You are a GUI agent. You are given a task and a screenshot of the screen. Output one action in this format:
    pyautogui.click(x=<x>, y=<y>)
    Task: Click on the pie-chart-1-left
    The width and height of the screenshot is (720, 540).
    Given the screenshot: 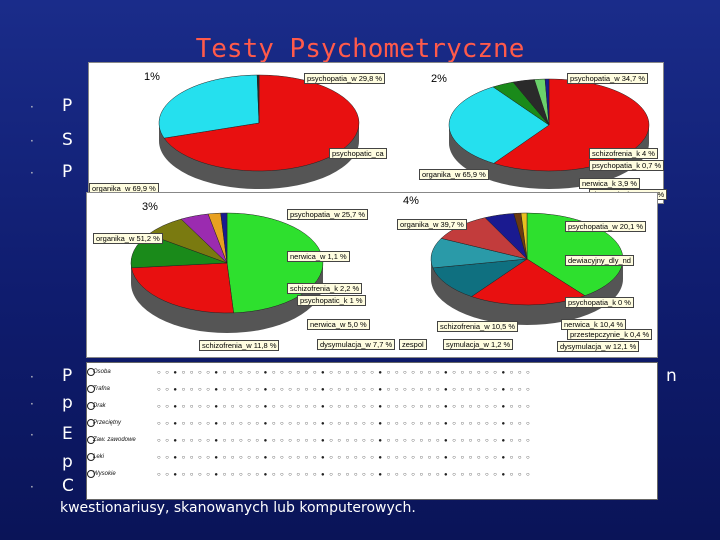 What is the action you would take?
    pyautogui.click(x=259, y=131)
    